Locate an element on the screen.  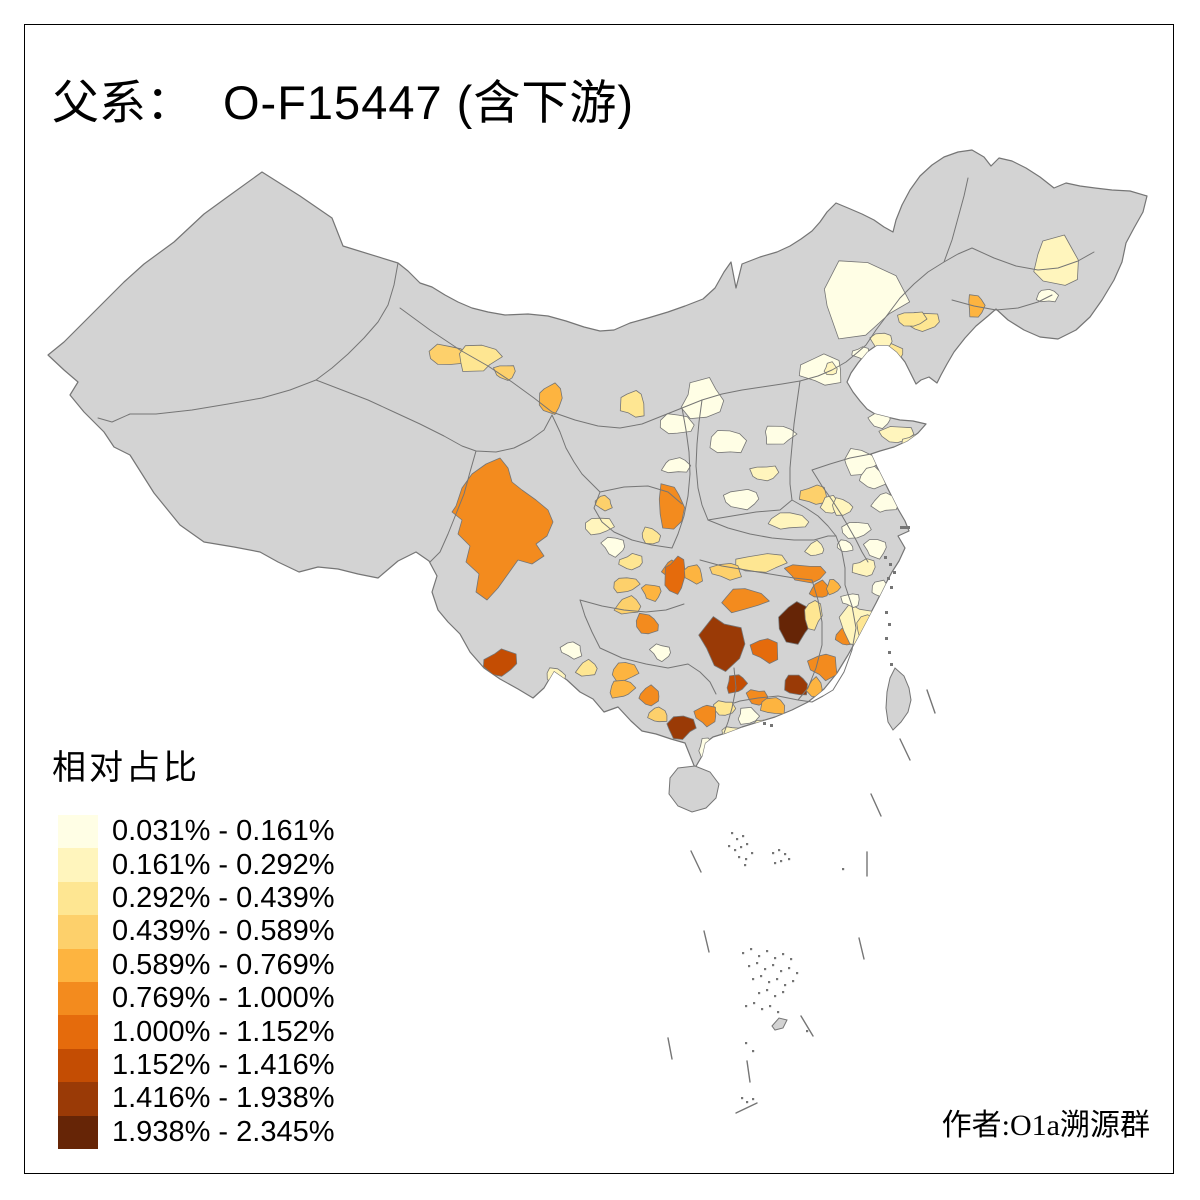
legend-label: 0.161% - 0.292% is located at coordinates (223, 864).